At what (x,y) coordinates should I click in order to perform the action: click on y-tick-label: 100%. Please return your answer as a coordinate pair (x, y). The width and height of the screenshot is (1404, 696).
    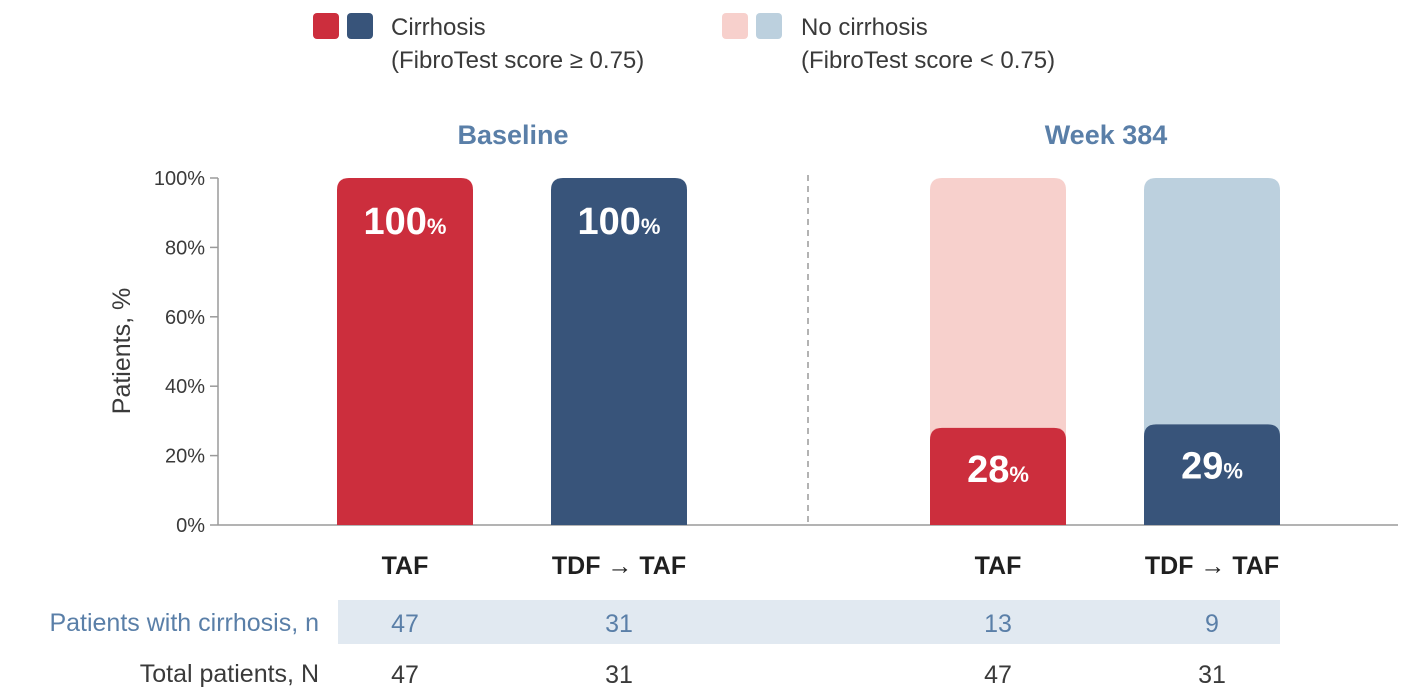
    Looking at the image, I should click on (179, 179).